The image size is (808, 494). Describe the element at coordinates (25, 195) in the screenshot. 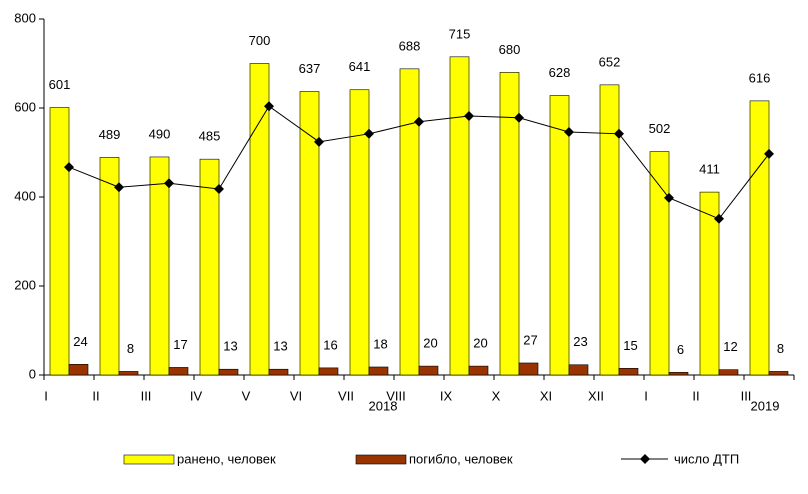

I see `y-tick-label: 400` at that location.